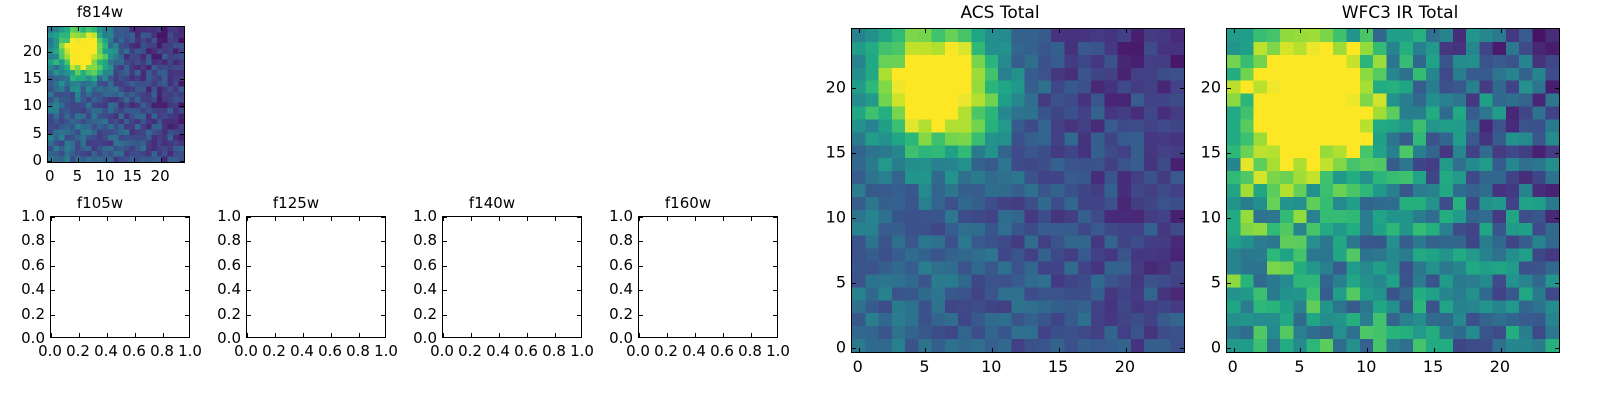 The width and height of the screenshot is (1600, 400). Describe the element at coordinates (120, 277) in the screenshot. I see `plot-area-f105w` at that location.